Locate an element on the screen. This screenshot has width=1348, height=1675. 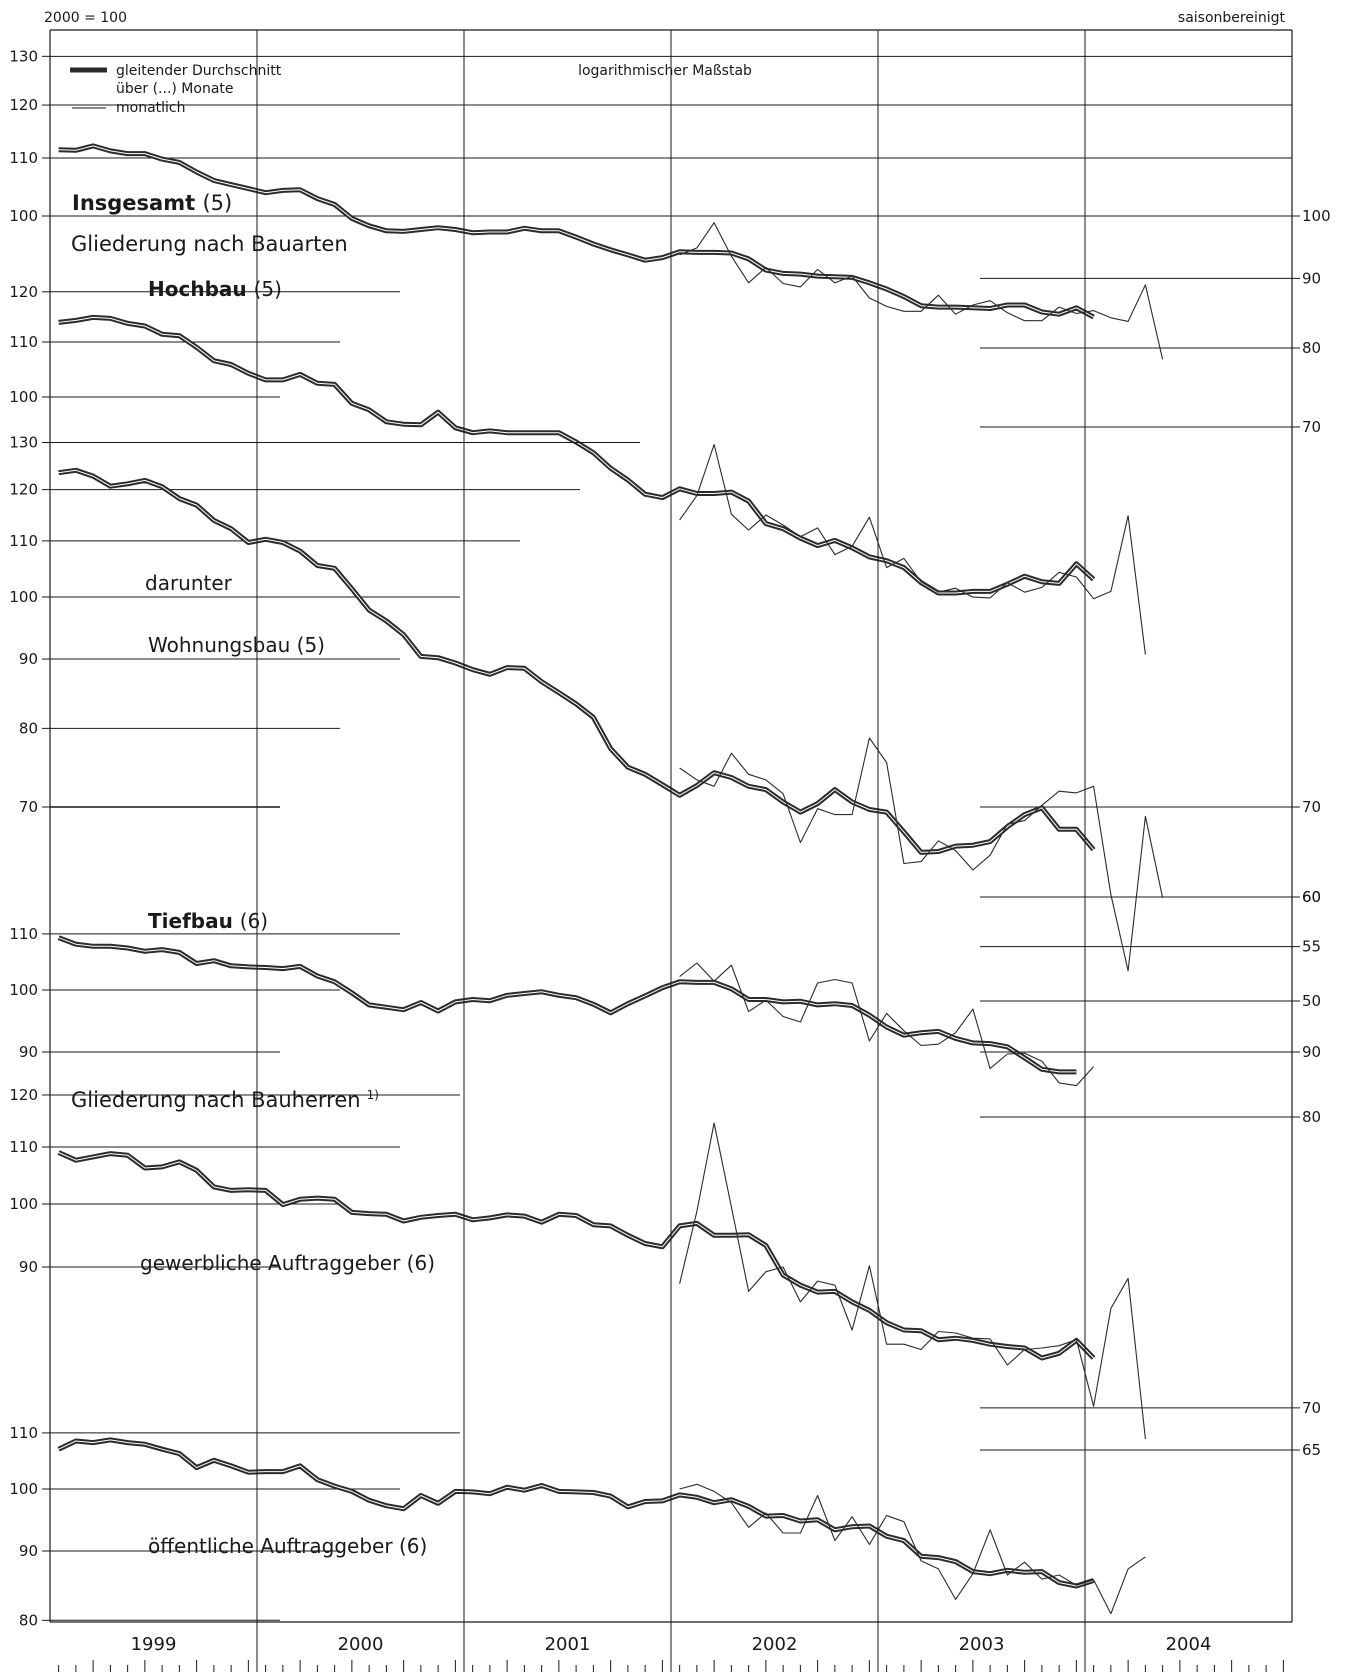
right-tick-label: 100 is located at coordinates (1316, 216).